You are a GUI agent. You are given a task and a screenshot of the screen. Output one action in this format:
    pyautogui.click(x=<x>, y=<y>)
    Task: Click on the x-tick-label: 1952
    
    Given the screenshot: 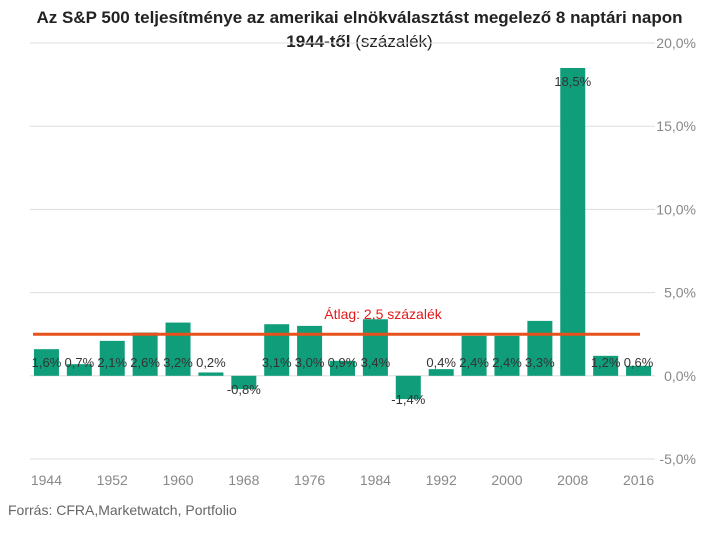 What is the action you would take?
    pyautogui.click(x=112, y=480)
    